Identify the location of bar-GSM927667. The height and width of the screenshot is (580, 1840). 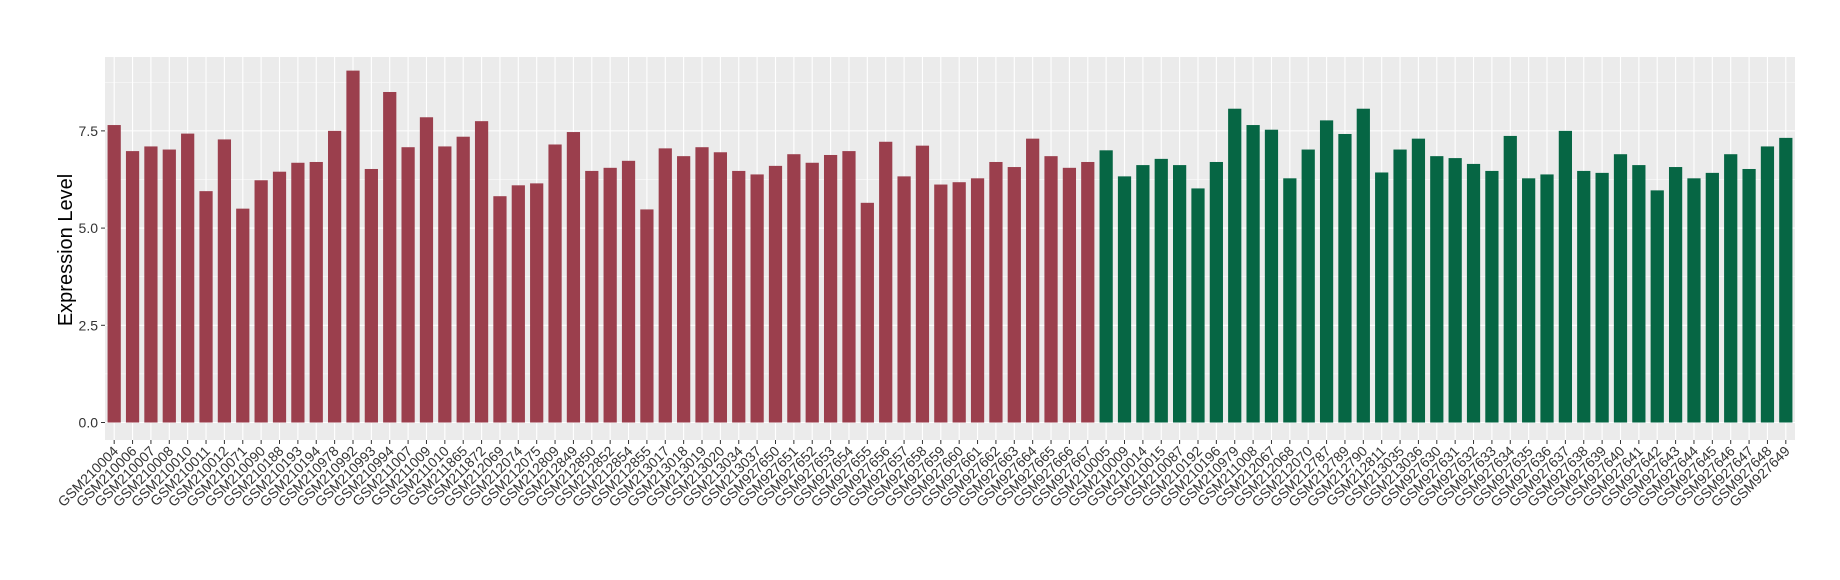
(1088, 292).